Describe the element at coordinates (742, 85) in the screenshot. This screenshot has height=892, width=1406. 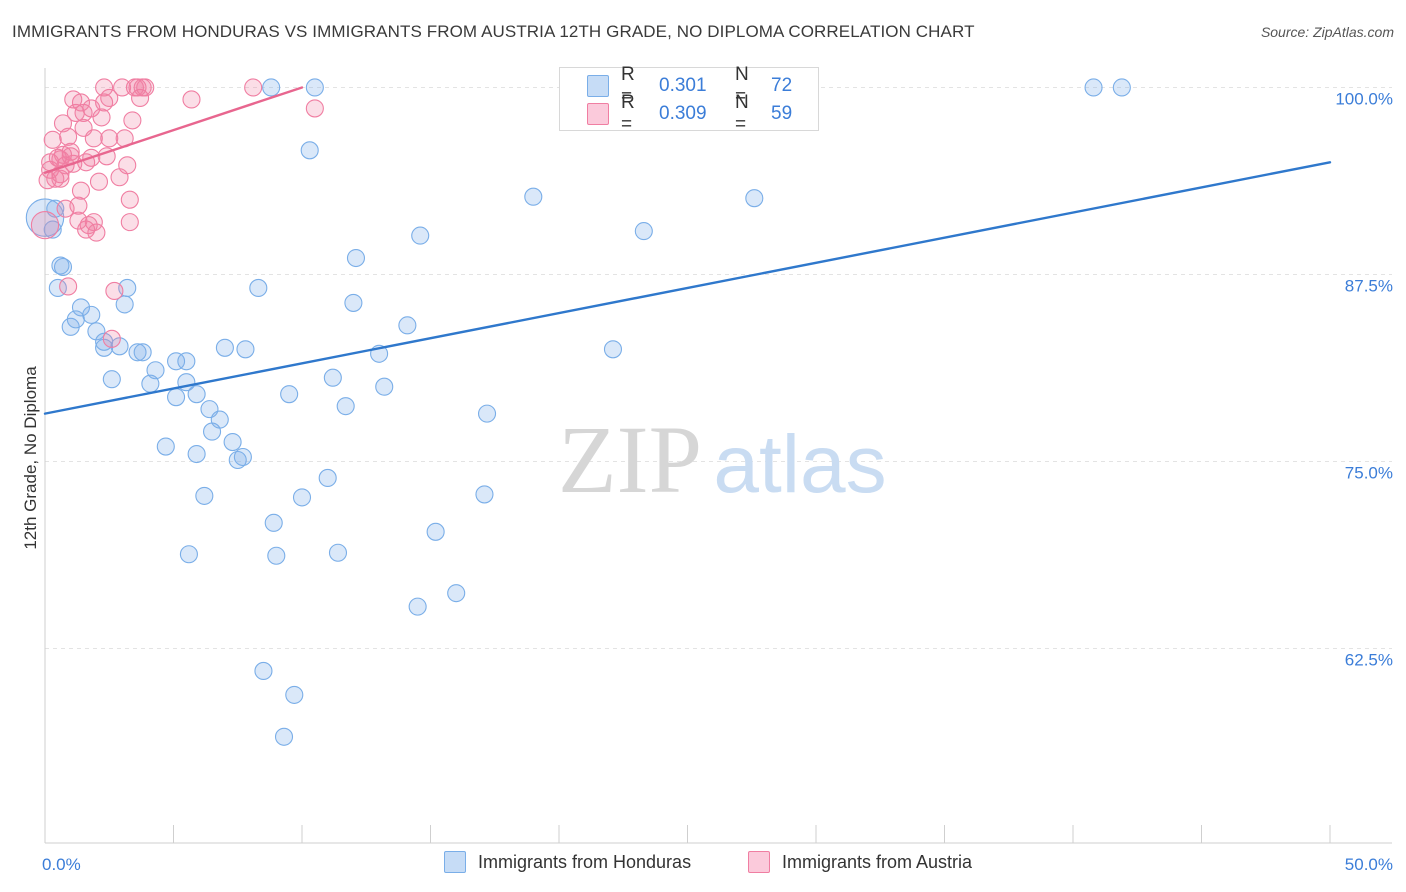
I see `legend-n-label: N =` at that location.